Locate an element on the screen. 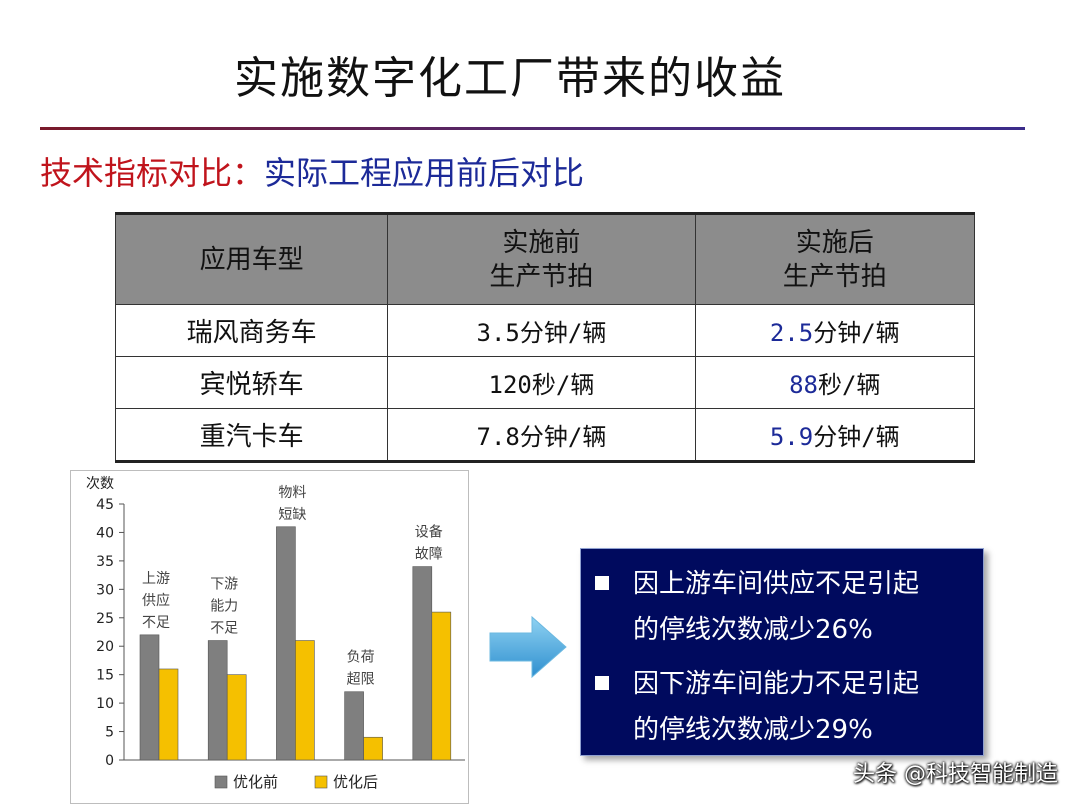 Image resolution: width=1080 pixels, height=810 pixels. y-tick-label: 10 is located at coordinates (105, 704).